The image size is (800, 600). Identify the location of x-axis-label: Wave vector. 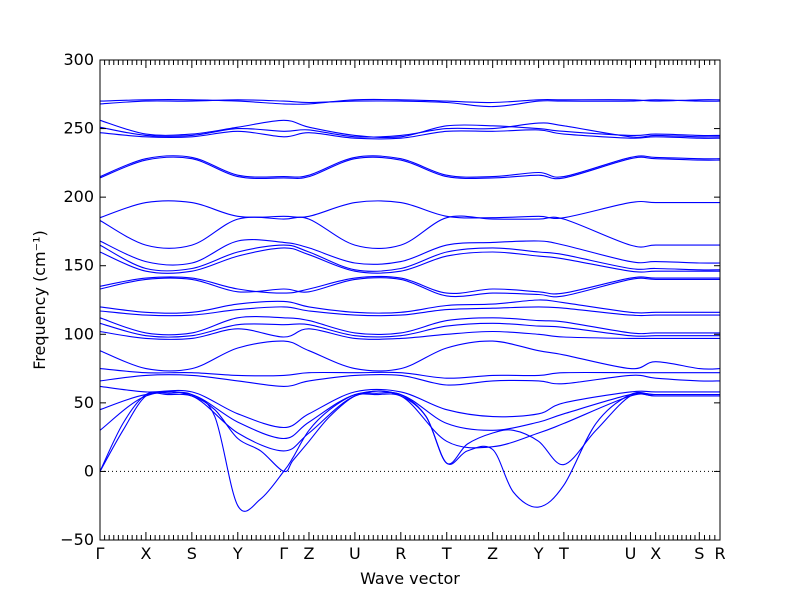
(410, 578).